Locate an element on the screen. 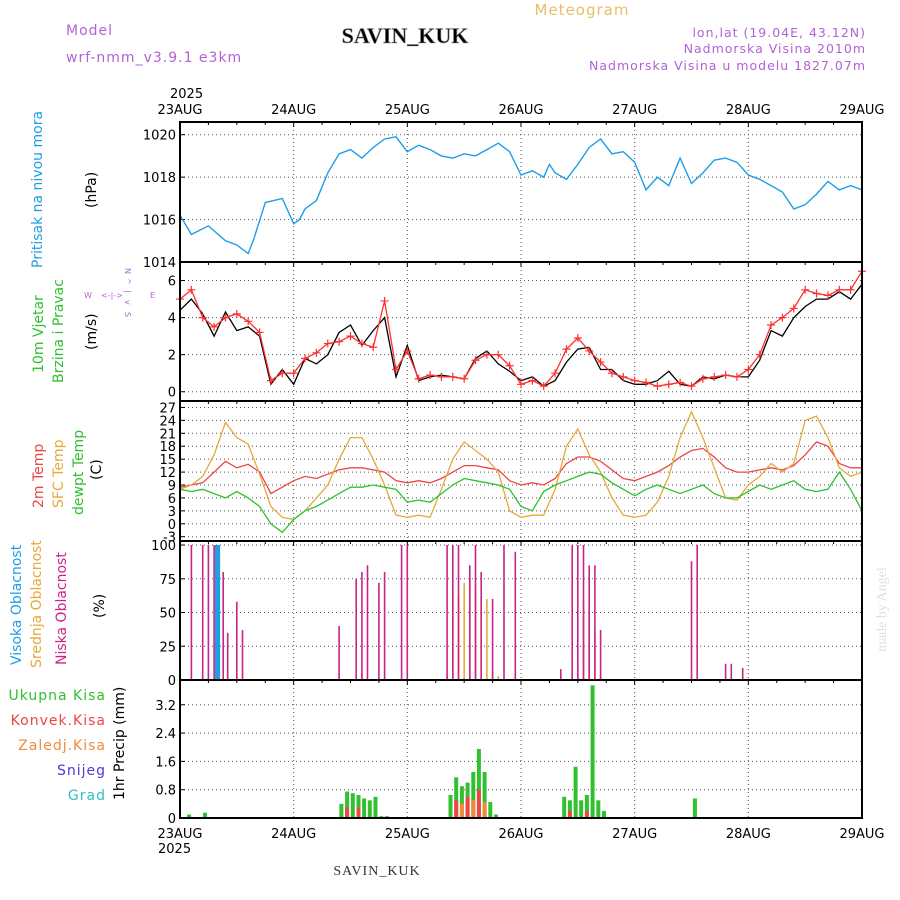 Image resolution: width=900 pixels, height=900 pixels. footer-station: SAVIN_KUK is located at coordinates (376, 871).